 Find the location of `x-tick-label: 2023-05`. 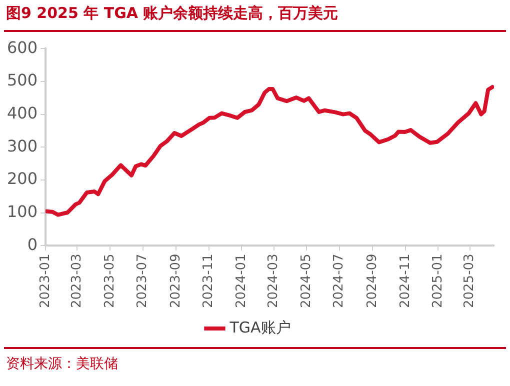

x-tick-label: 2023-05 is located at coordinates (110, 281).